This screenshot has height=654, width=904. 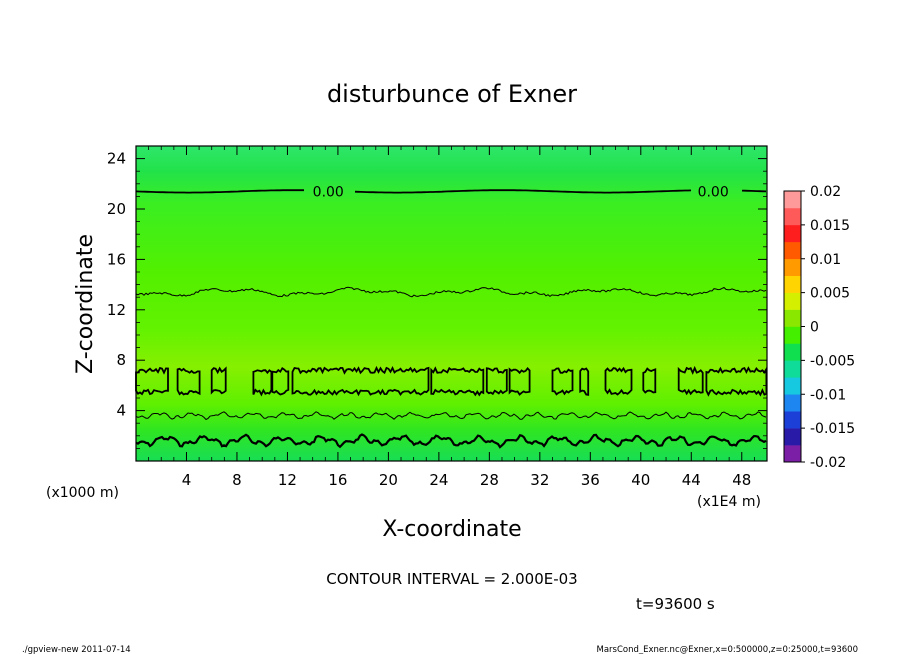 I want to click on colorbar-label: -0.02, so click(x=828, y=463).